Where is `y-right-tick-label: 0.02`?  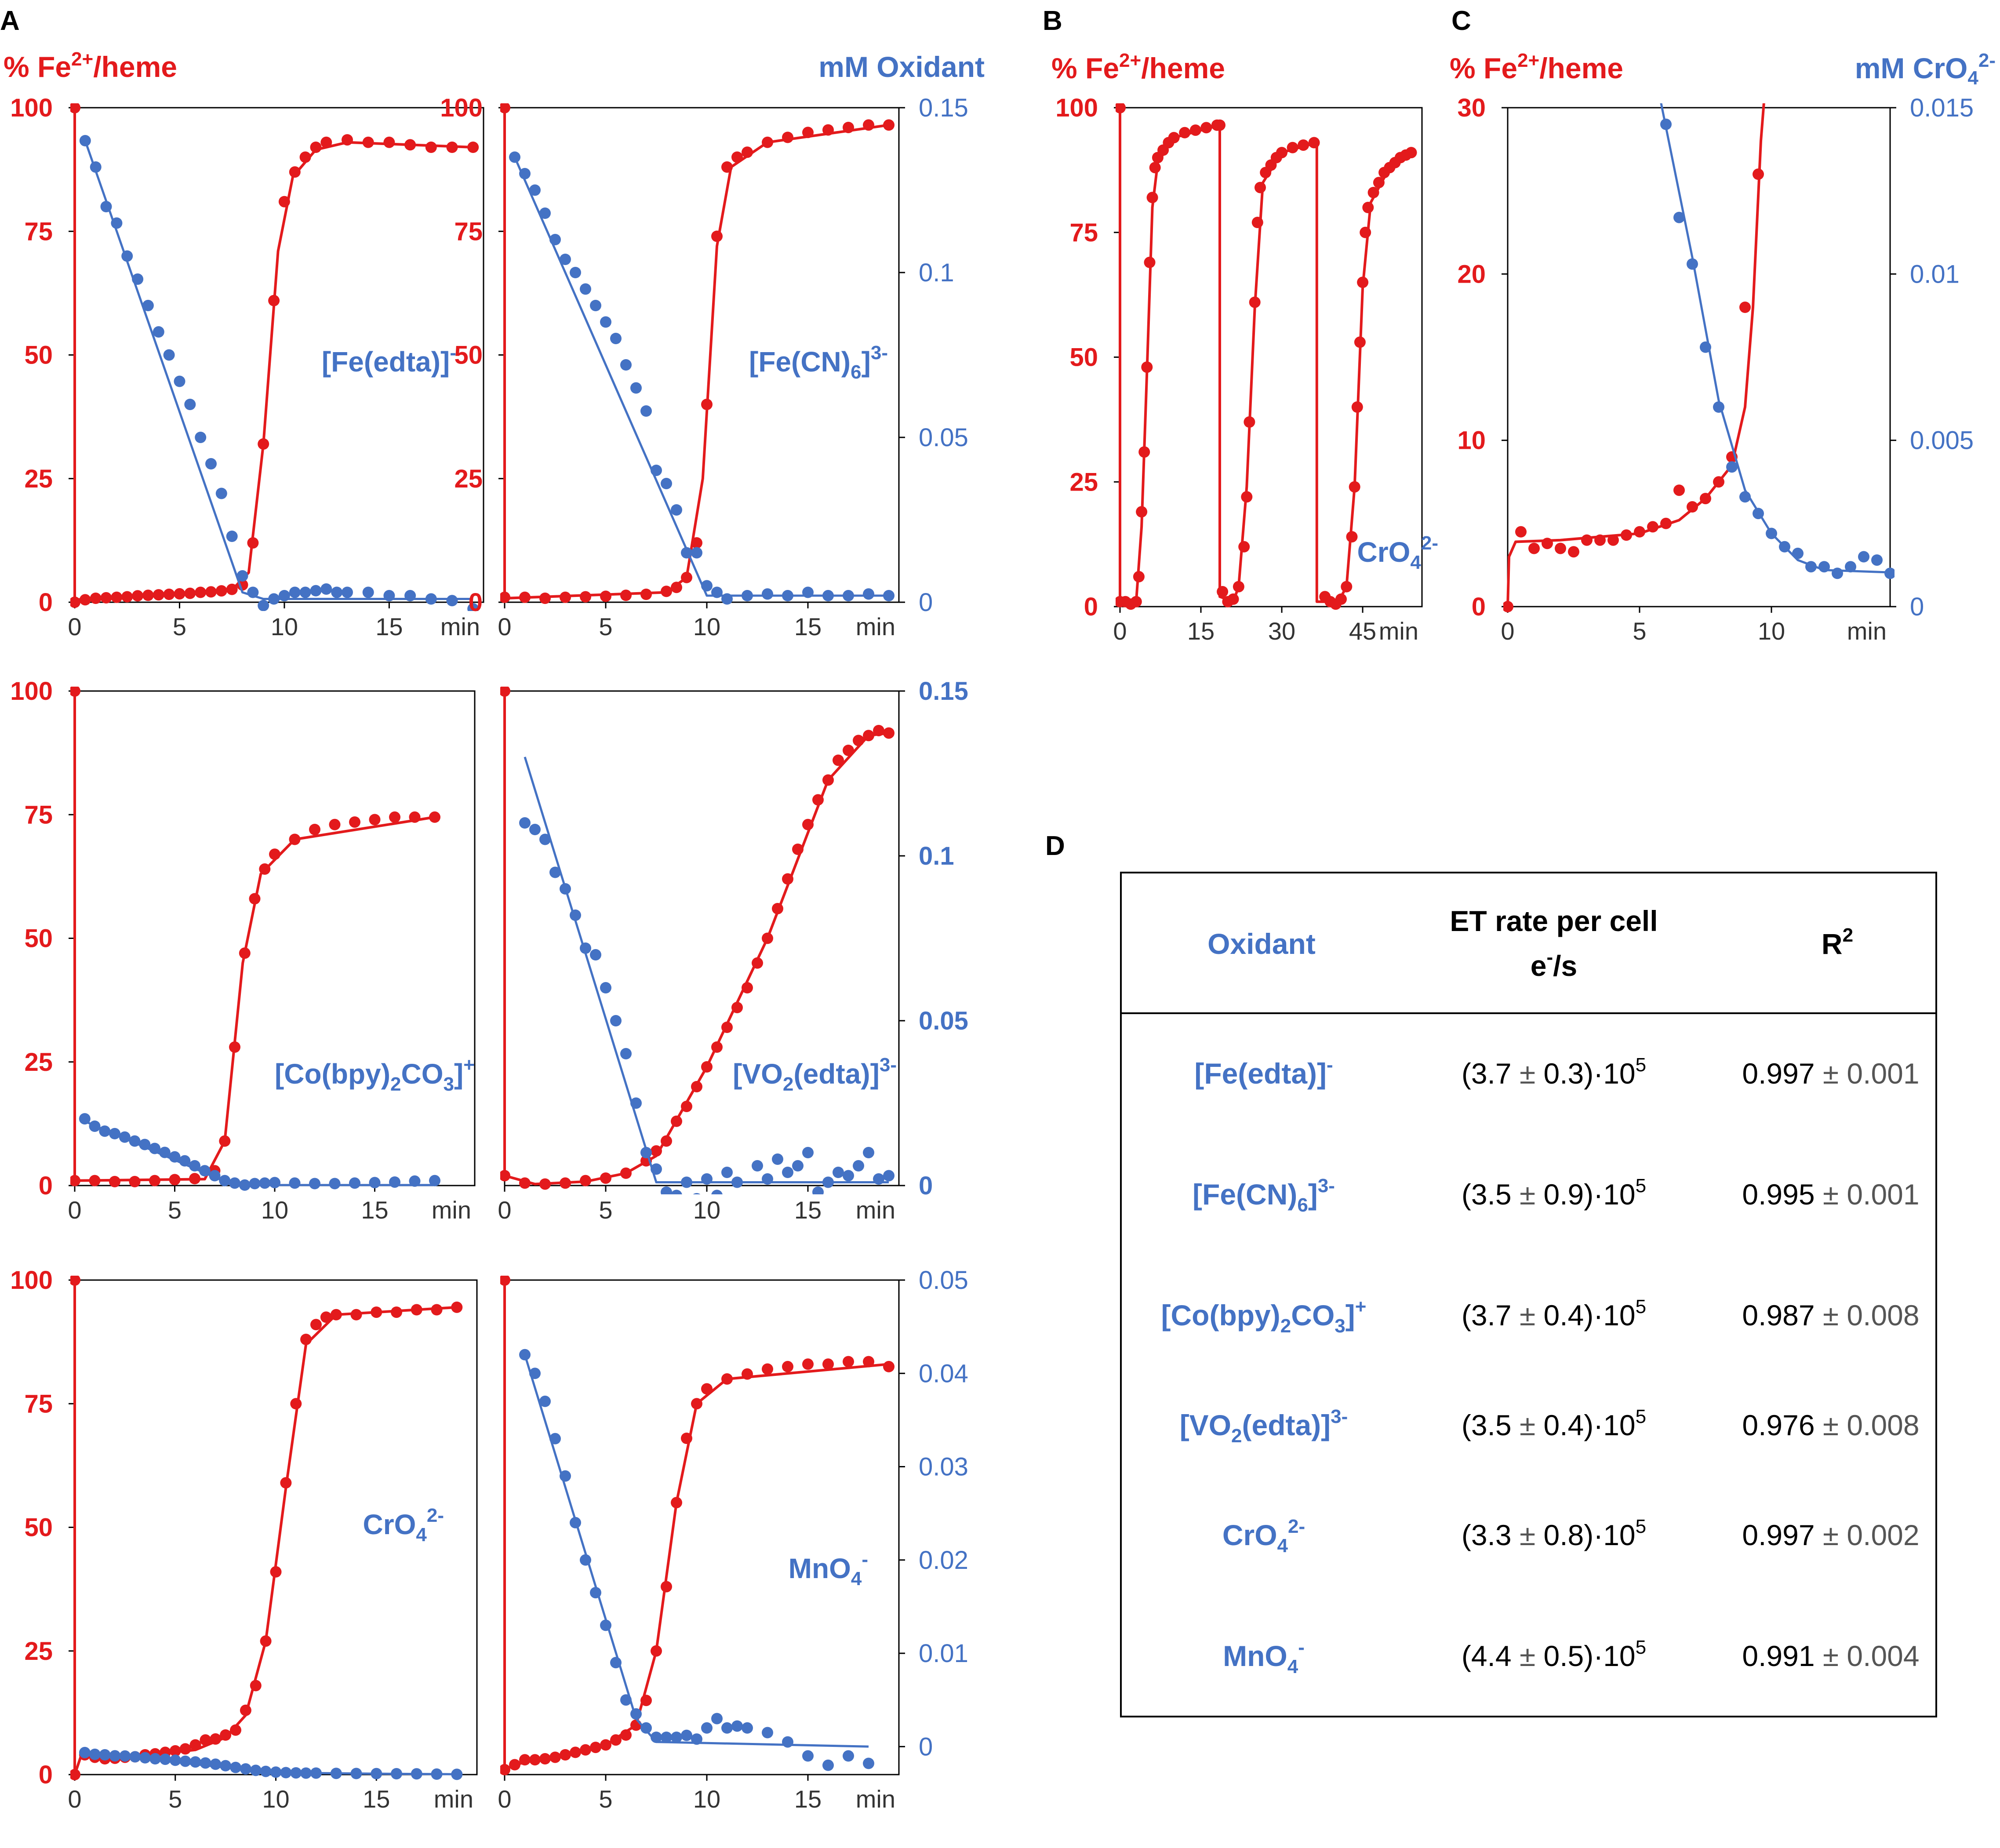 y-right-tick-label: 0.02 is located at coordinates (943, 1560).